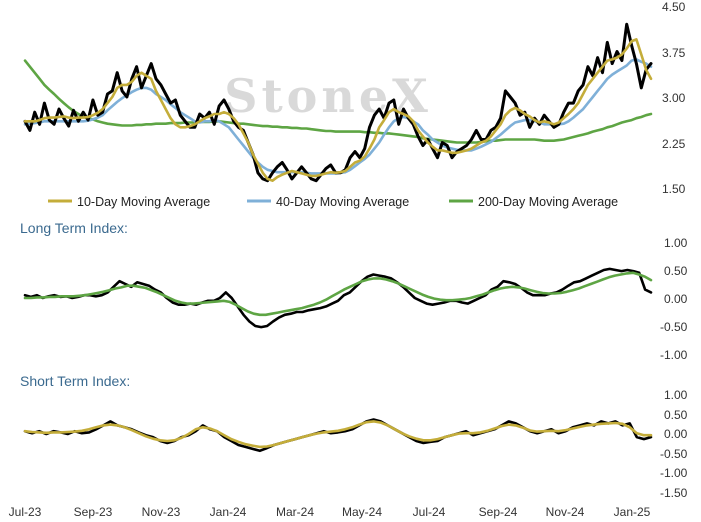  I want to click on st-y-tick-label: 0.00, so click(676, 434).